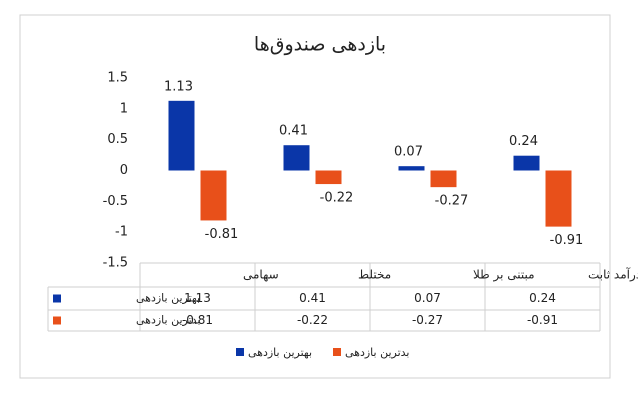 The image size is (638, 408). I want to click on table-series-name: بهترین بازدهی, so click(168, 298).